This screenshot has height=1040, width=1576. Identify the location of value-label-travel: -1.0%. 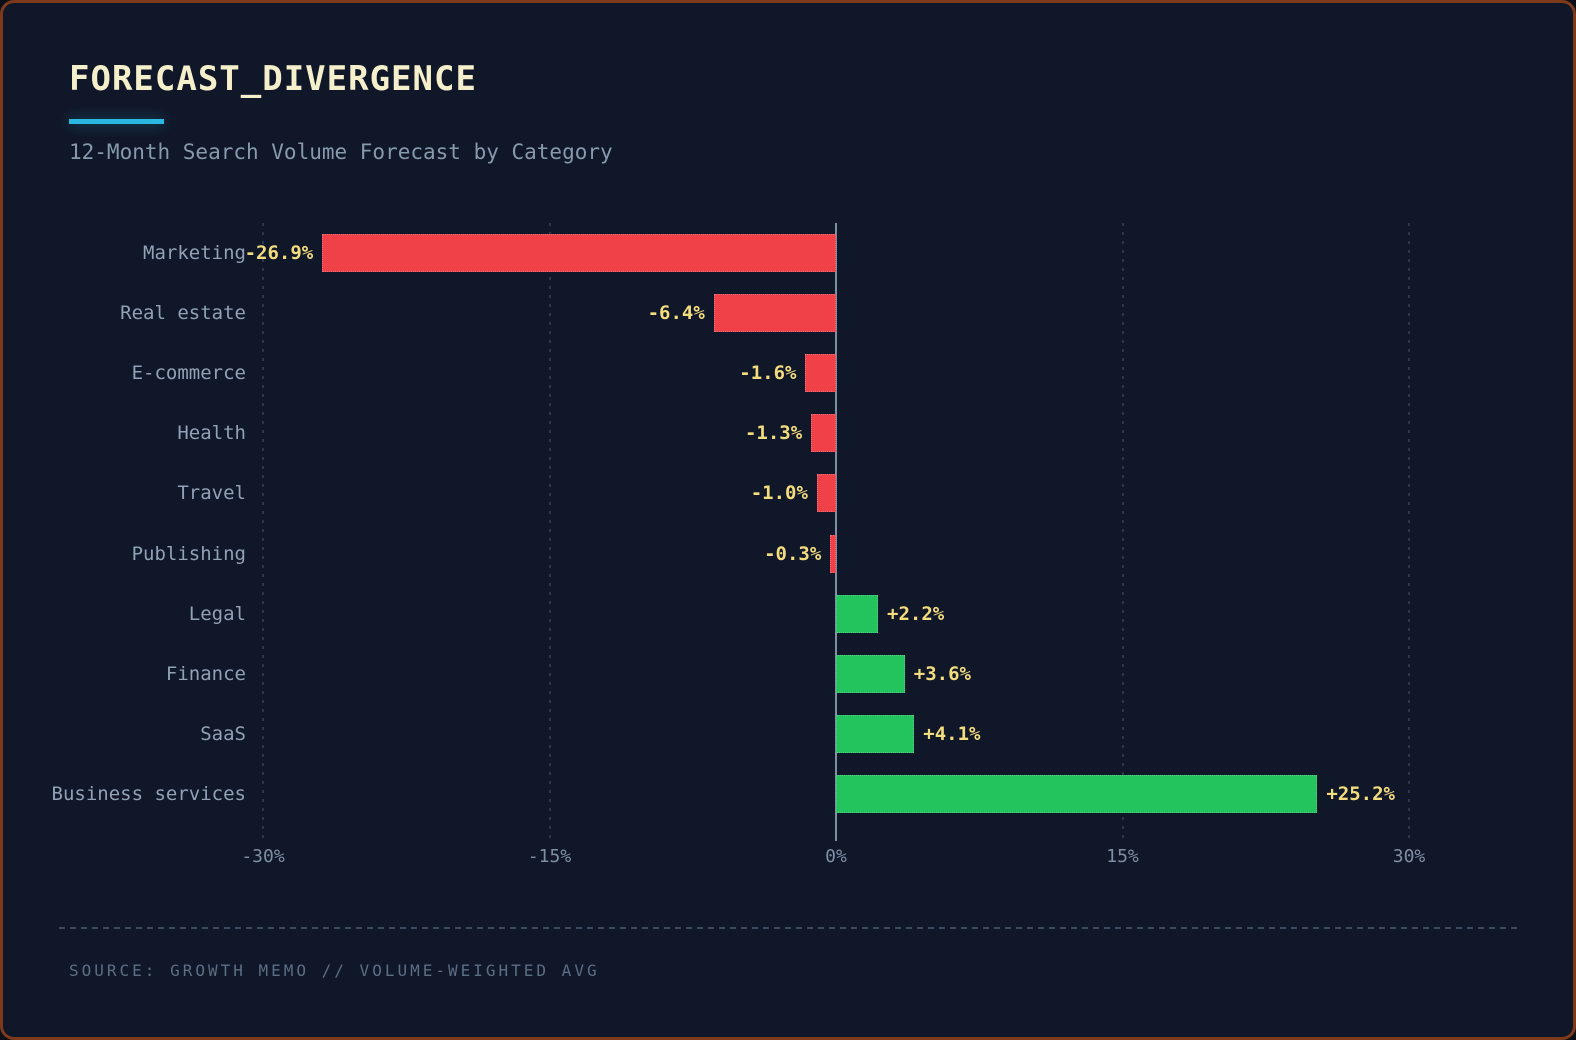
(779, 493).